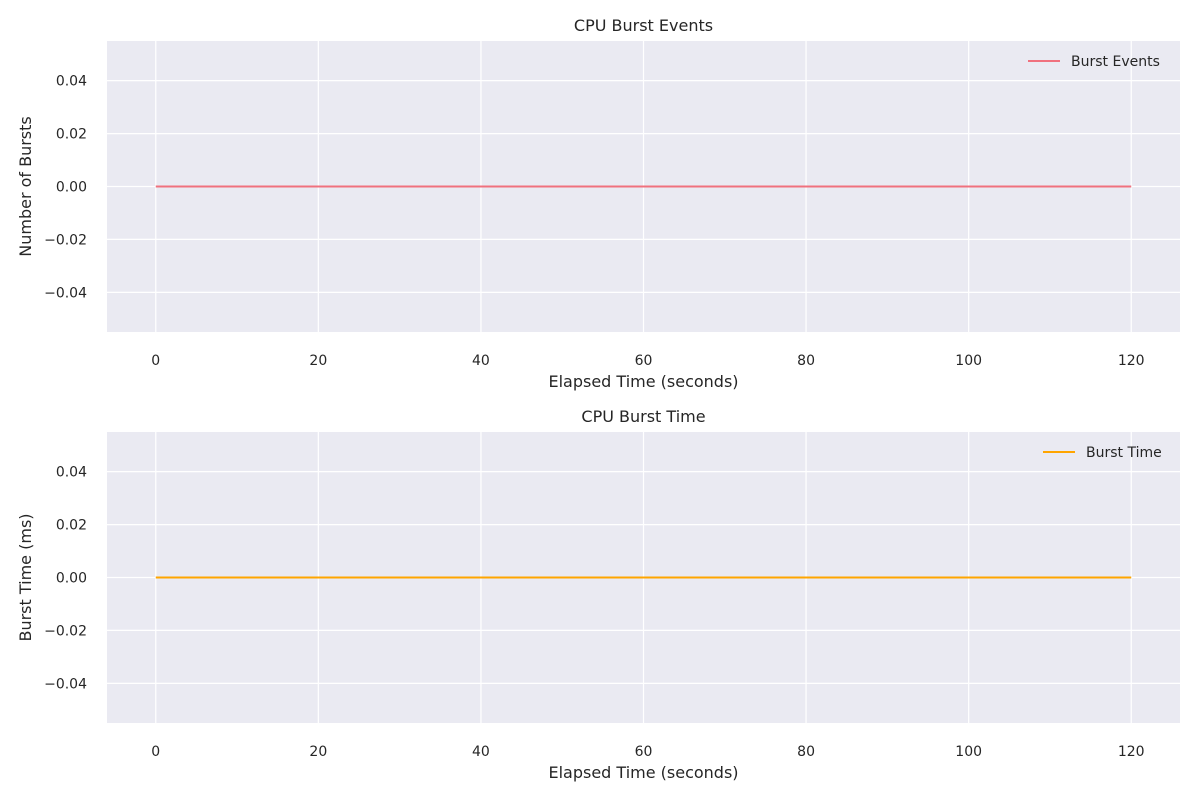 The image size is (1200, 800). Describe the element at coordinates (1115, 62) in the screenshot. I see `legend-label-burst-events: Burst Events` at that location.